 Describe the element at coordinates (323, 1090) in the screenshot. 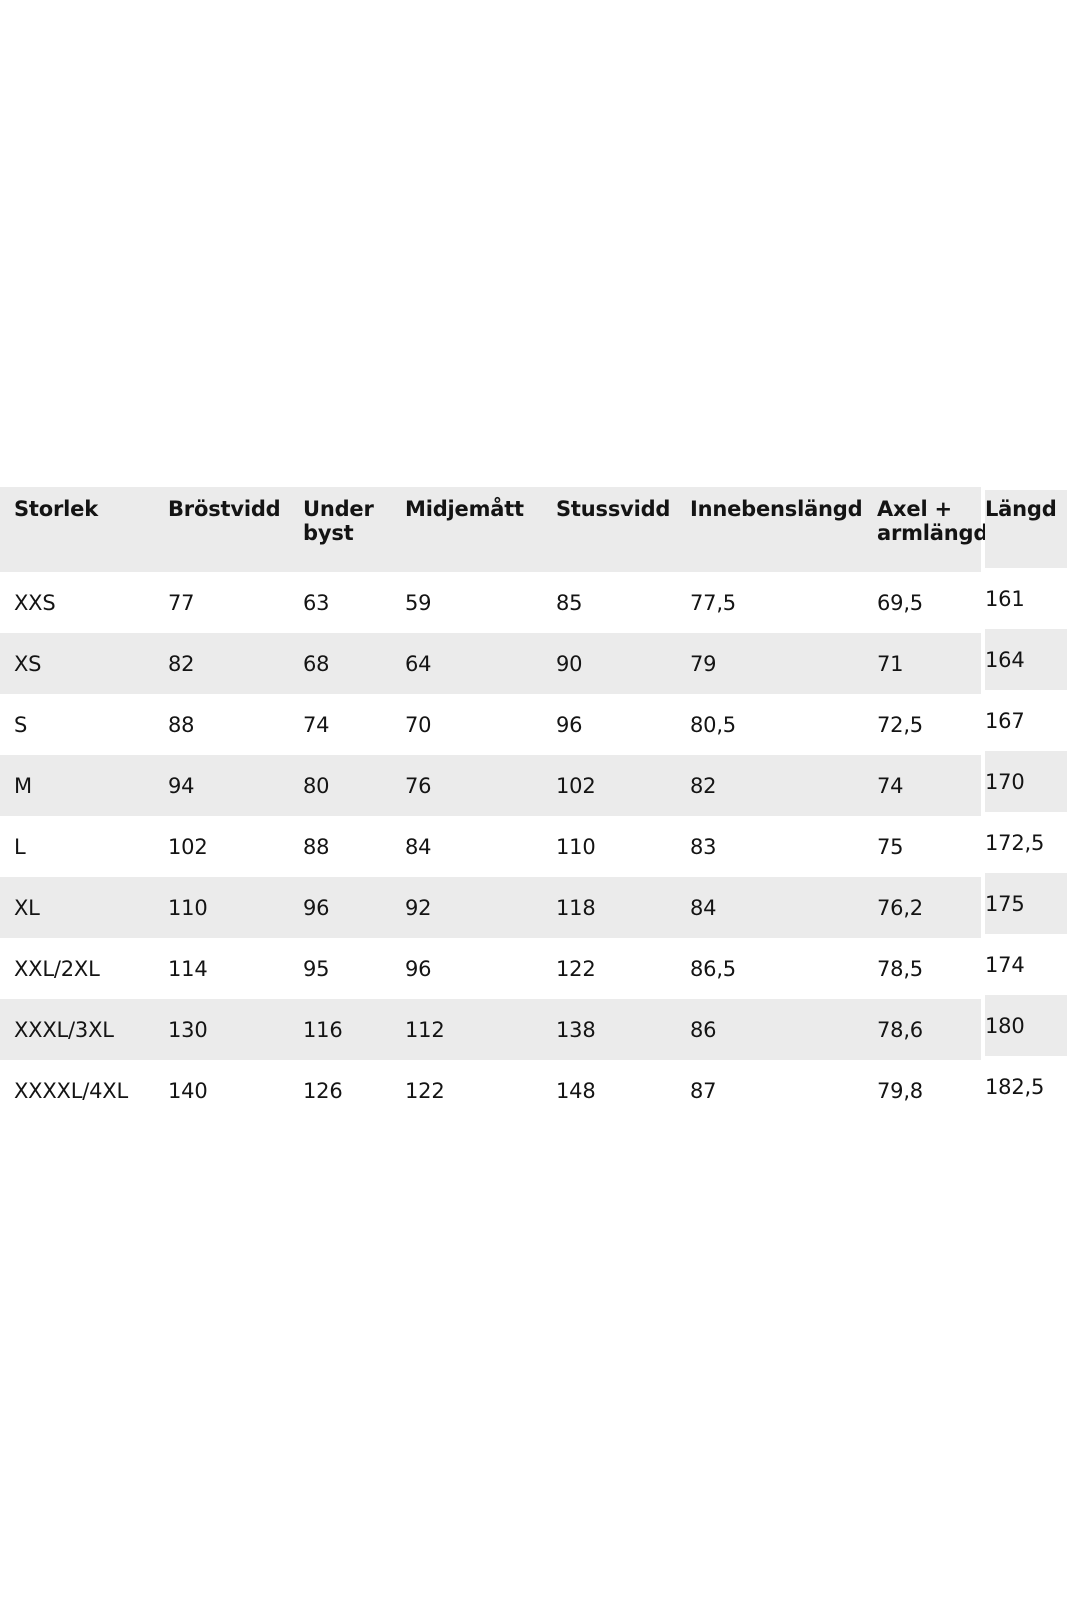

I see `value-cell: 126` at that location.